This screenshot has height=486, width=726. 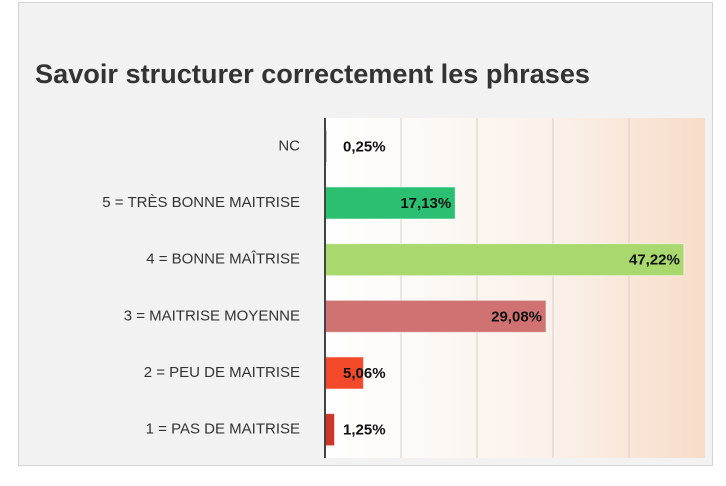 What do you see at coordinates (212, 315) in the screenshot?
I see `category-label: 3 = MAITRISE MOYENNE` at bounding box center [212, 315].